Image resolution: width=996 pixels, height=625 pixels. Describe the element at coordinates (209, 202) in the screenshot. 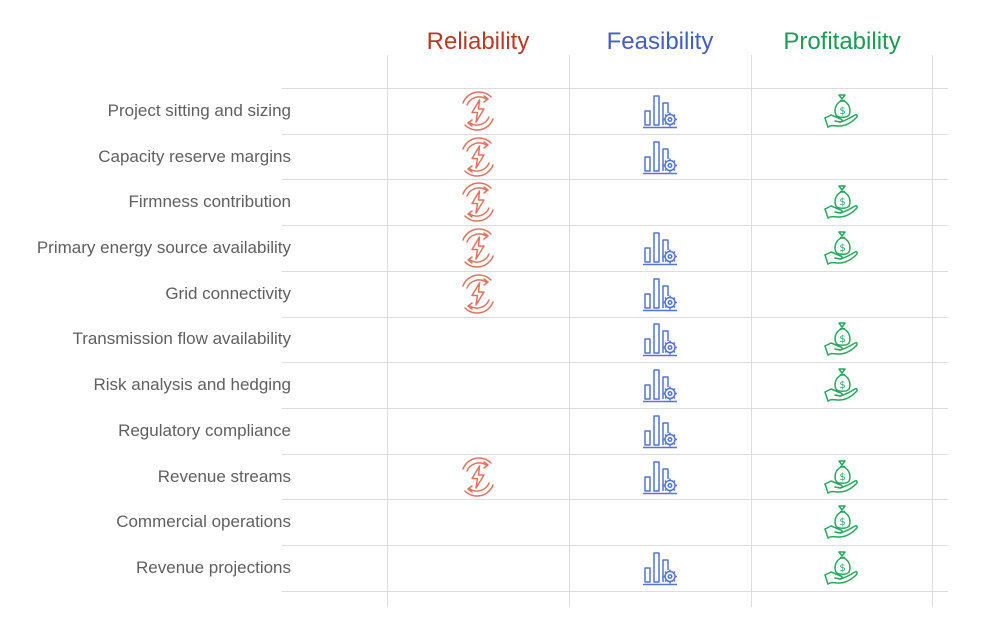

I see `row-label: Firmness contribution` at that location.